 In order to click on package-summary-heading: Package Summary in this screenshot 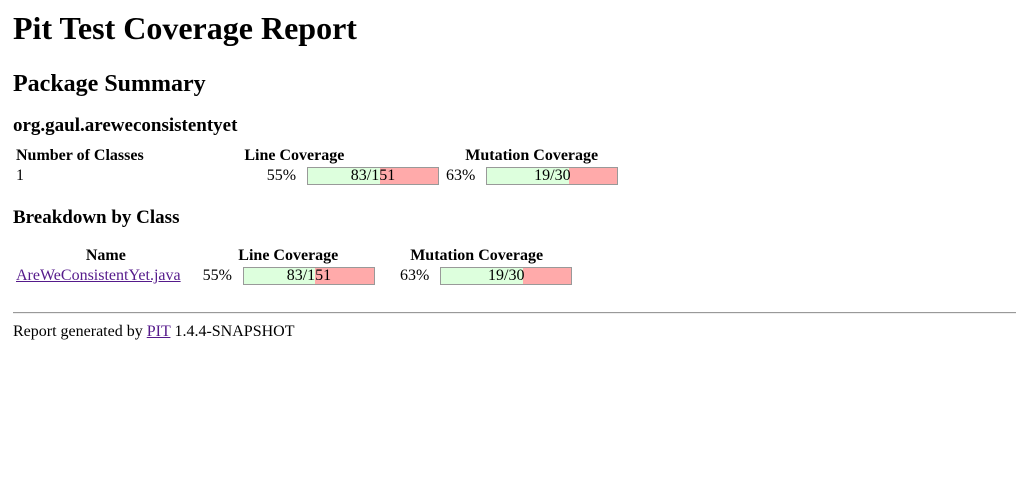, I will do `click(109, 84)`.